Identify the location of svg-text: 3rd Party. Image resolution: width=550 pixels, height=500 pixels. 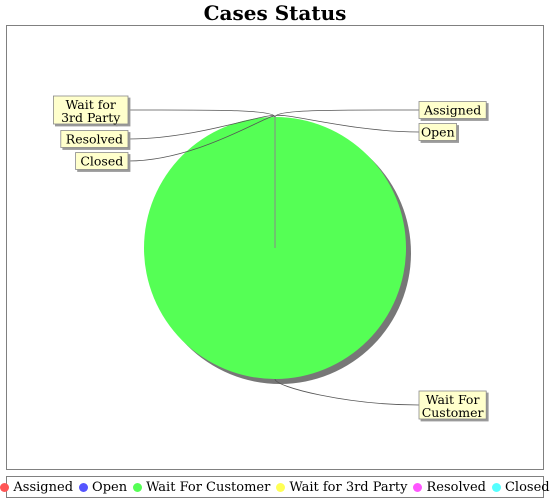
(91, 117).